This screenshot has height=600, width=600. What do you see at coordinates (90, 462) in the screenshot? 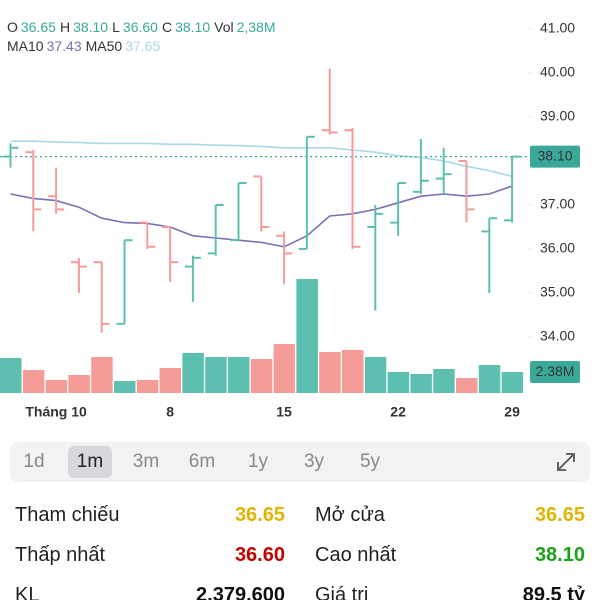
I see `tab: 1m` at bounding box center [90, 462].